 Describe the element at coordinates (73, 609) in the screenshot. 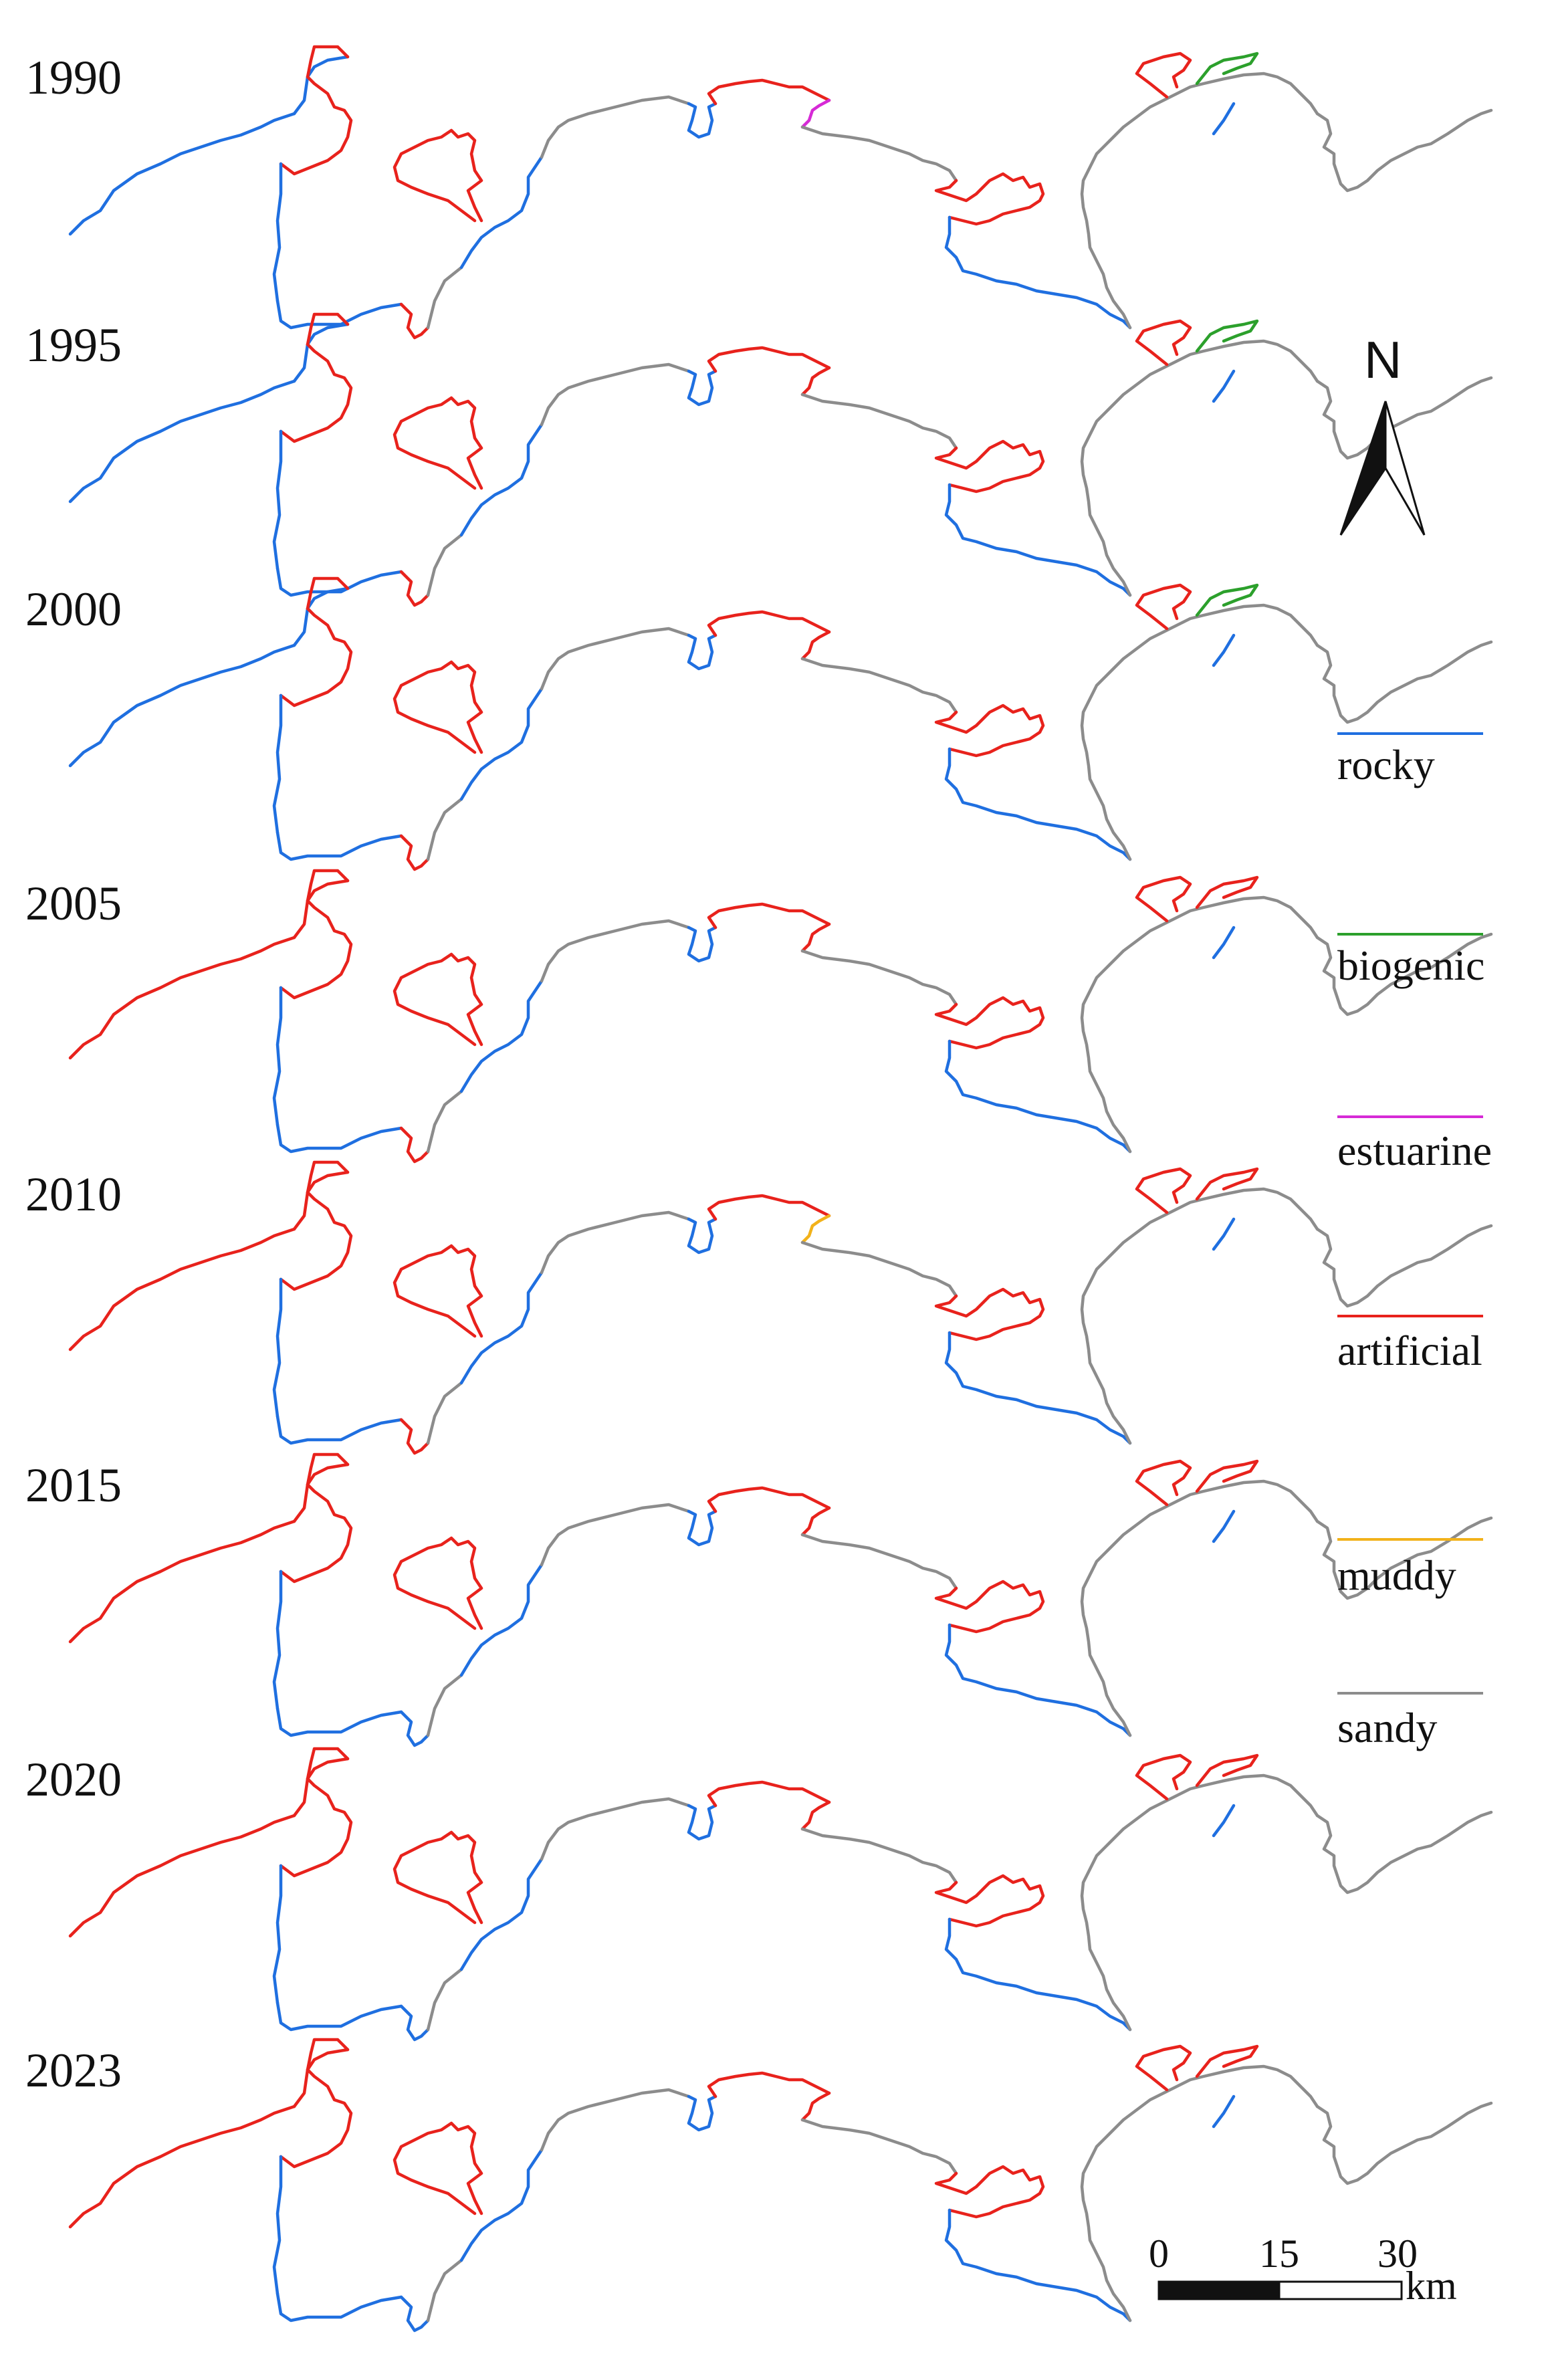

I see `panel-year-label: 2000` at that location.